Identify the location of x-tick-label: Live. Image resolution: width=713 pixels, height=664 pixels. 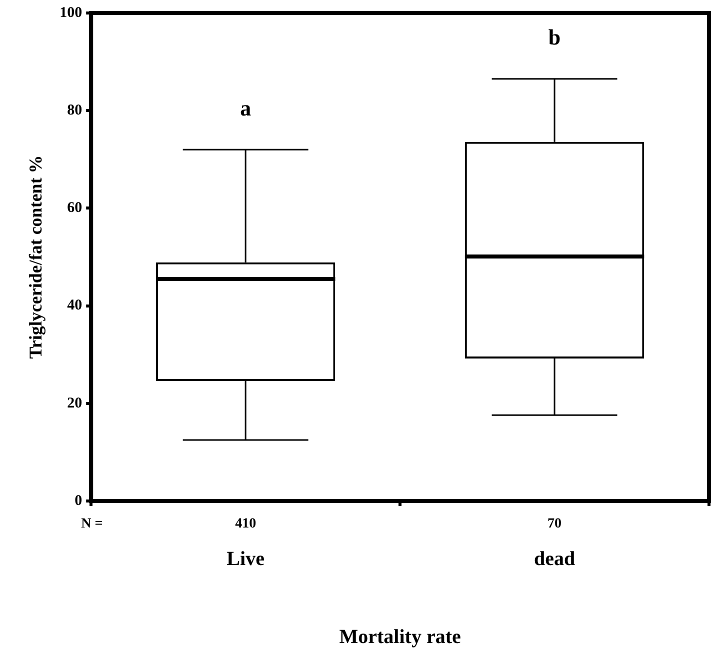
(245, 559).